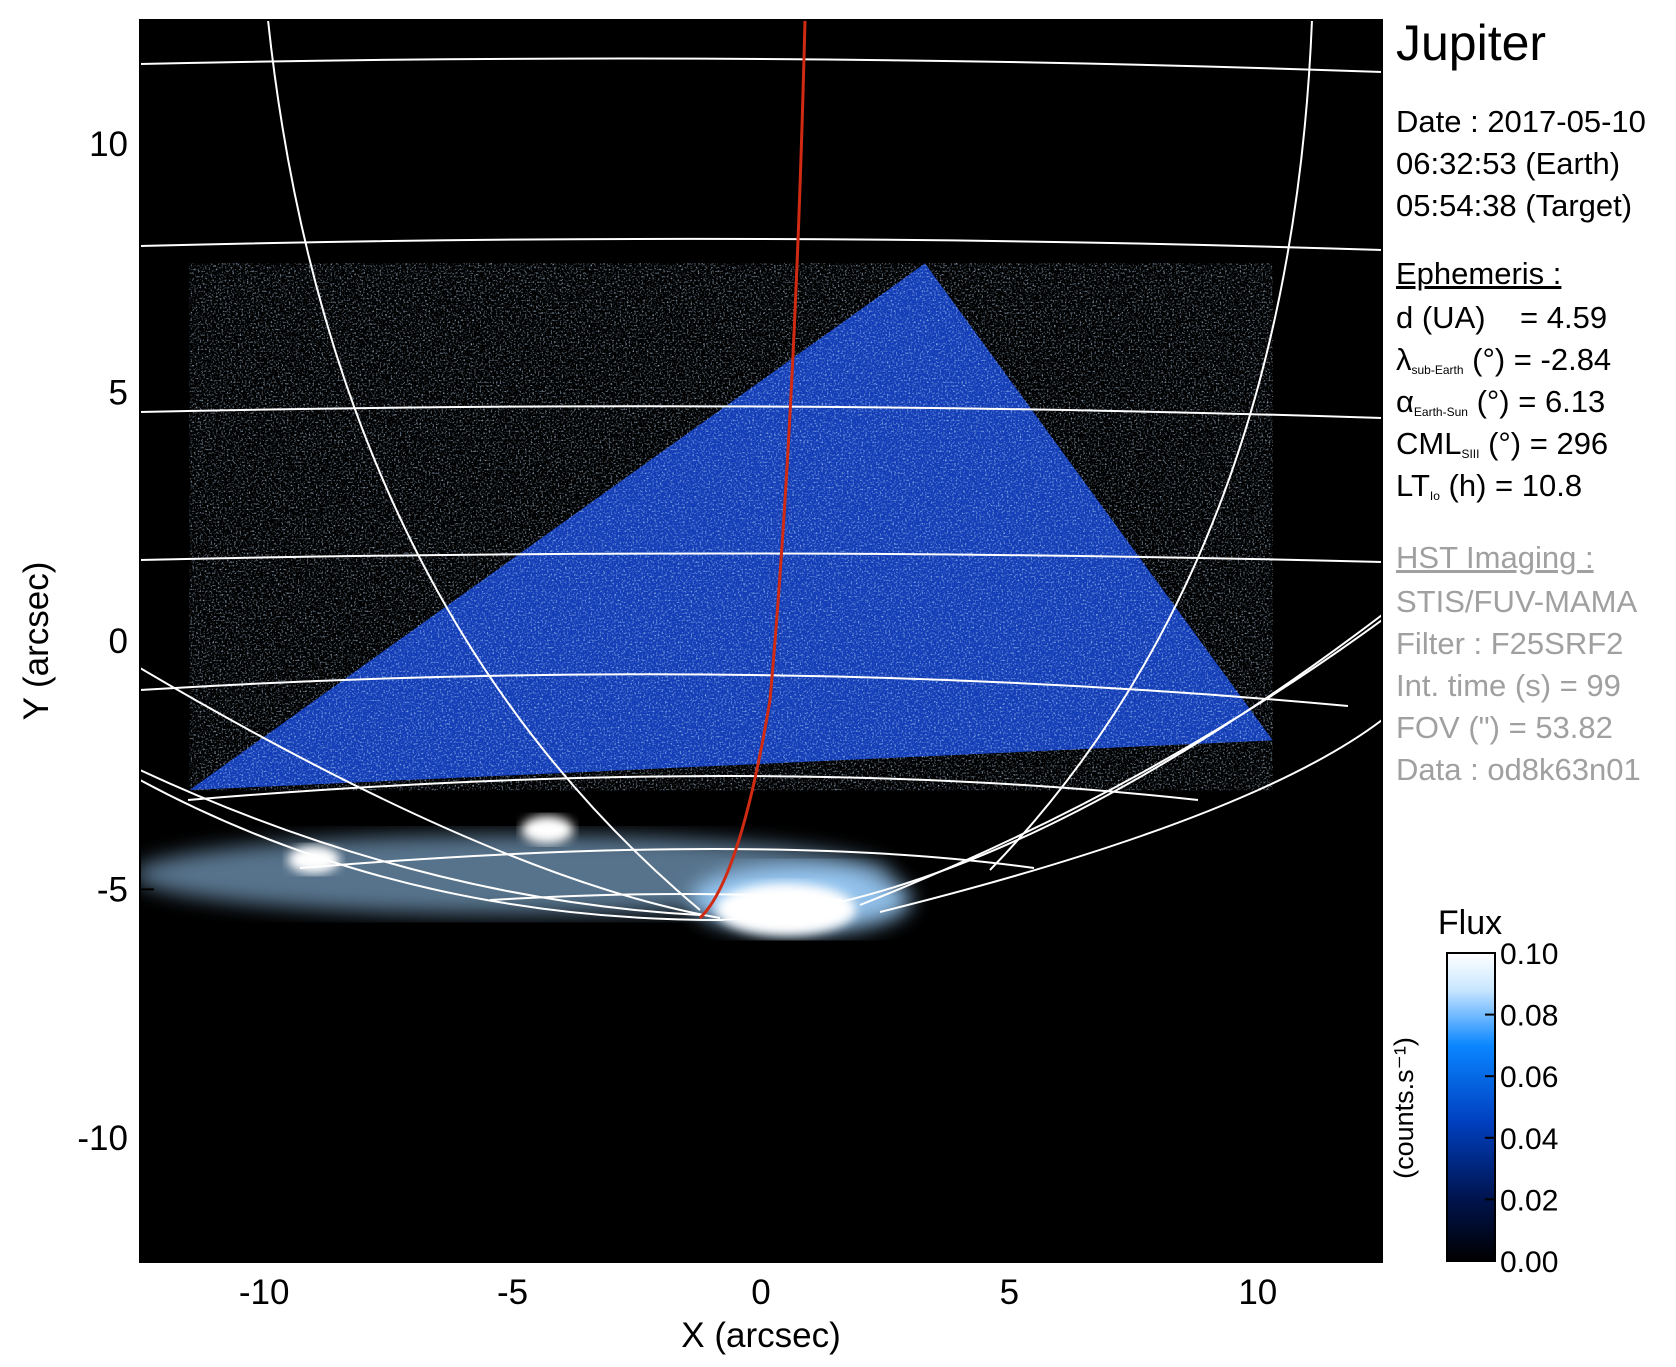  I want to click on colorbar-ticks: 0.10 0.08 0.06 0.04 0.02 0.00, so click(1521, 1108).